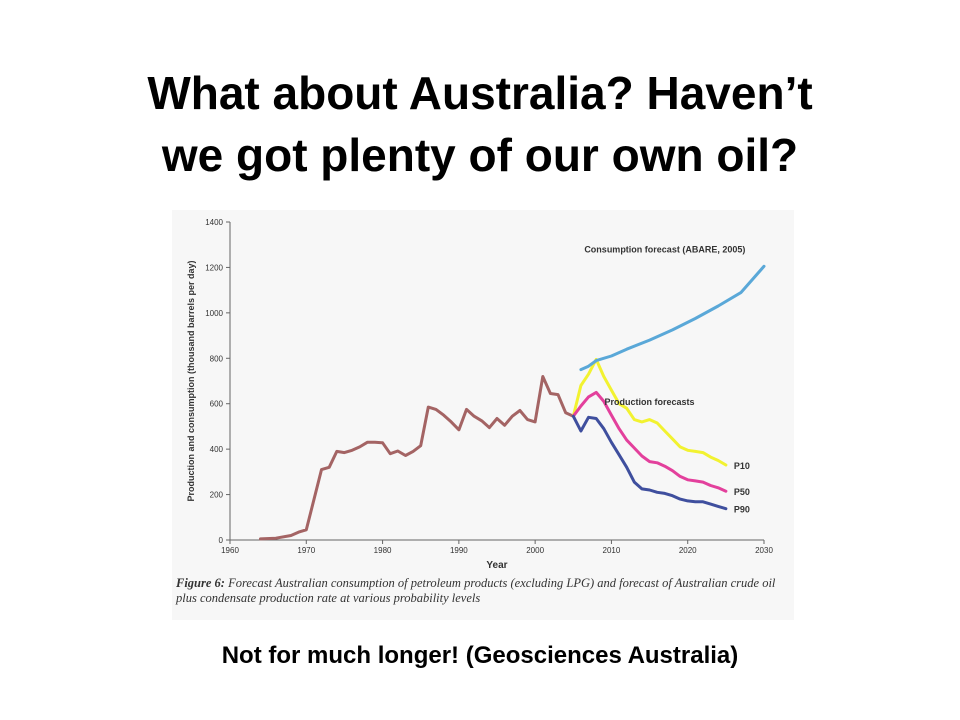  I want to click on x-tick-label: 1970, so click(306, 550).